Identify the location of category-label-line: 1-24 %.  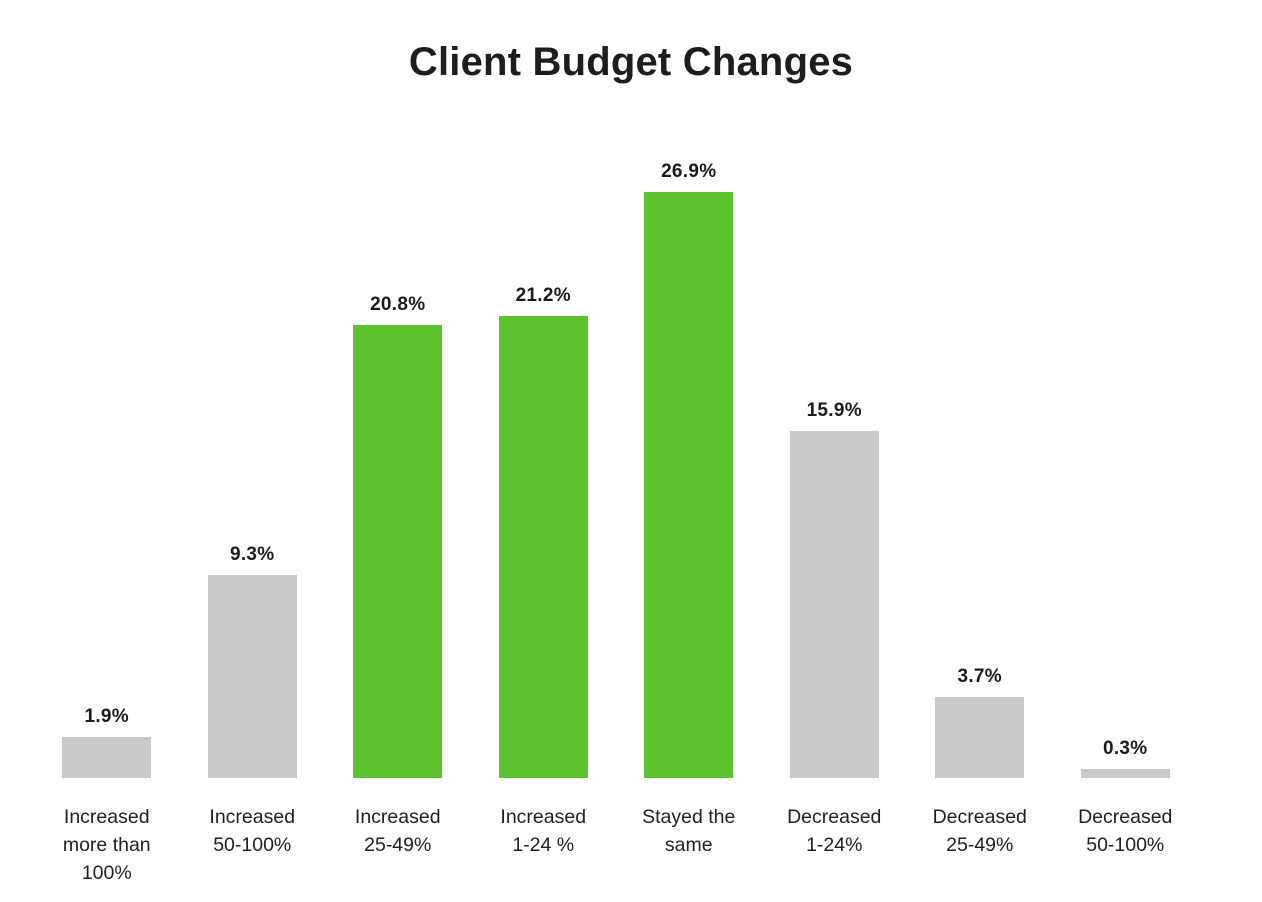
(543, 845).